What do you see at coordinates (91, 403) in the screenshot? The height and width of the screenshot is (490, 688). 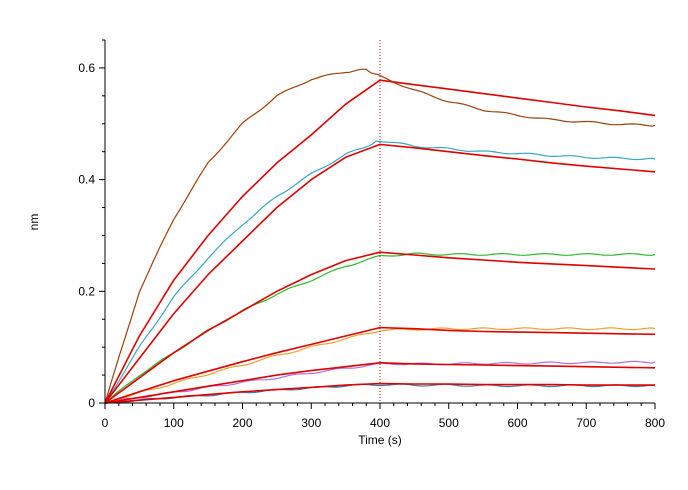 I see `y-tick-label: 0` at bounding box center [91, 403].